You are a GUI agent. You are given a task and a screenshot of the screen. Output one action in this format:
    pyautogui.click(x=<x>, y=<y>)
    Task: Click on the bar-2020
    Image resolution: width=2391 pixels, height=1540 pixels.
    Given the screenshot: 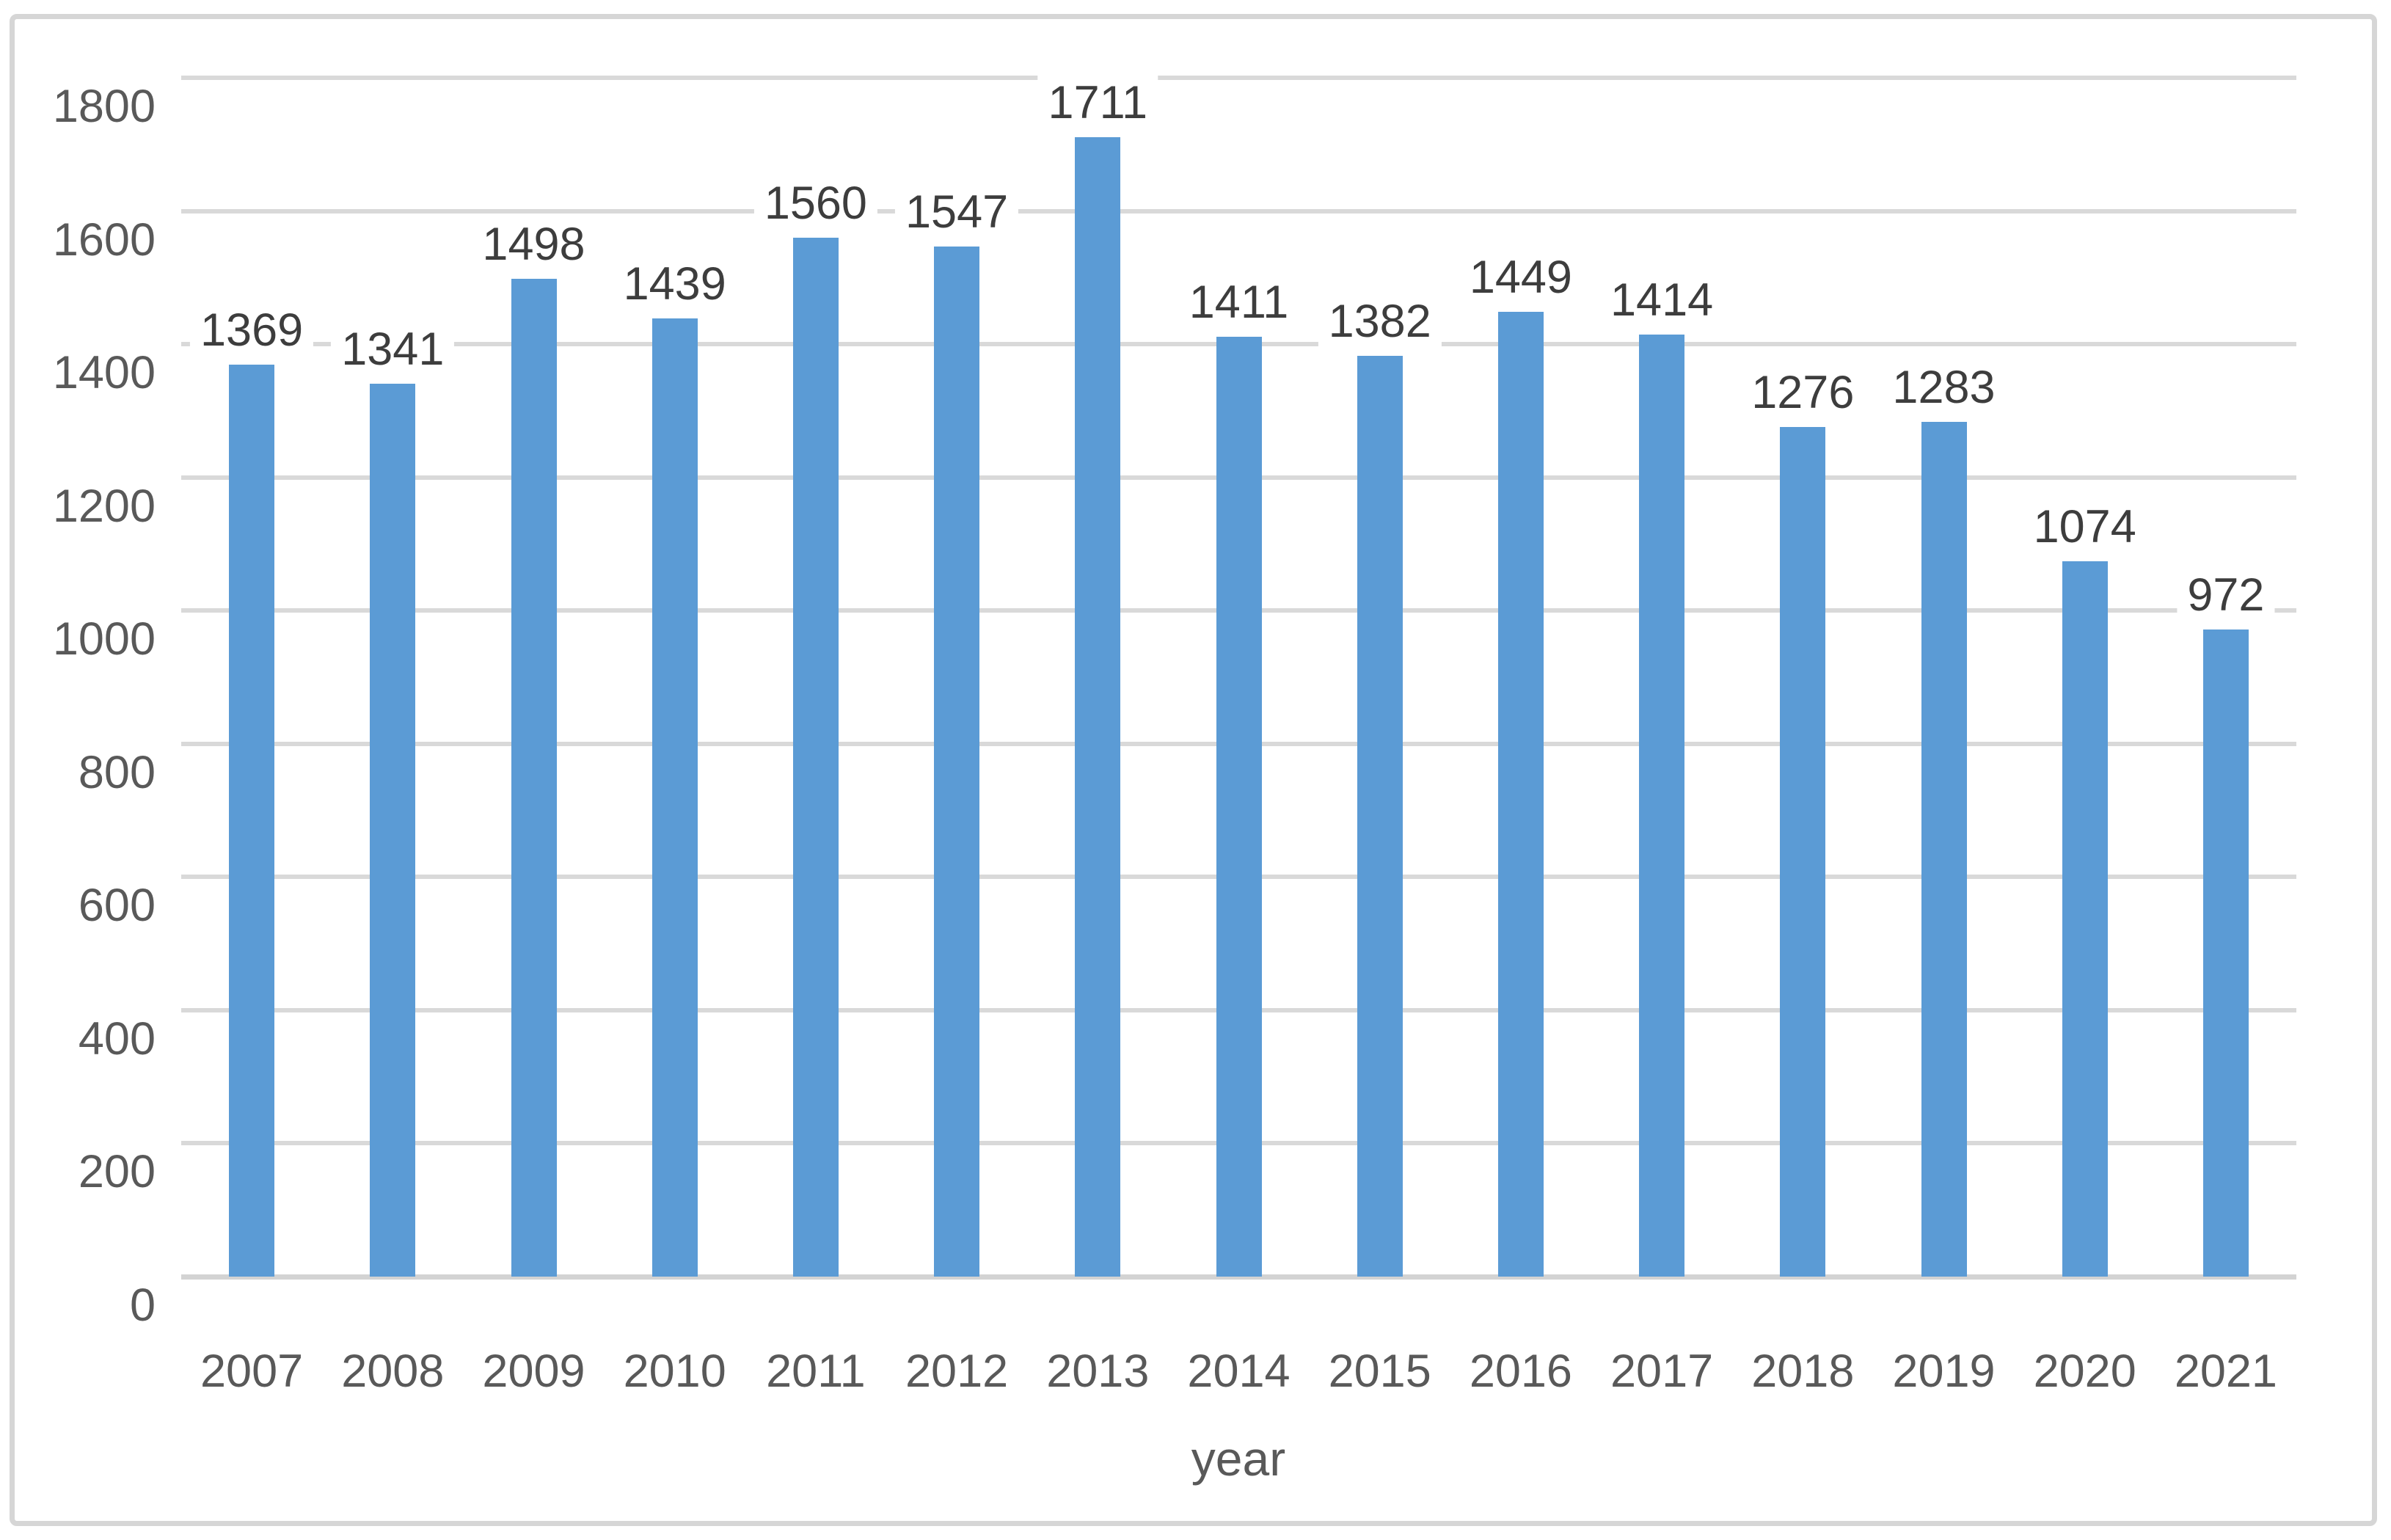 What is the action you would take?
    pyautogui.click(x=2085, y=919)
    